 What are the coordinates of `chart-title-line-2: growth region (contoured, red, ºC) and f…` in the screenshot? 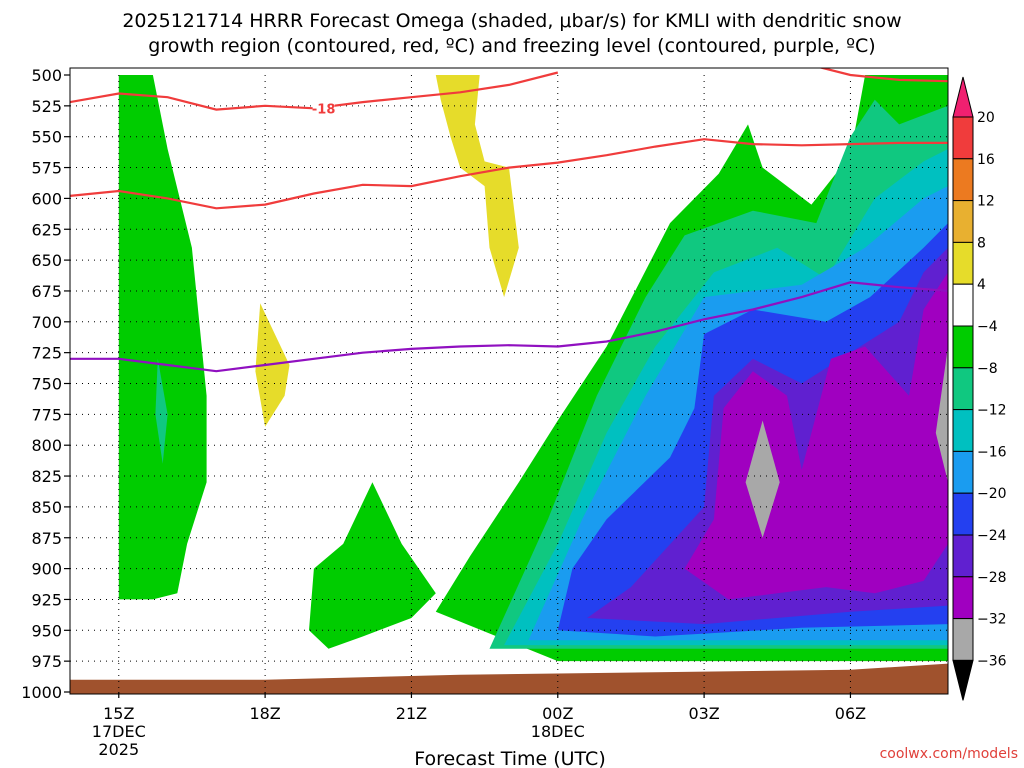 It's located at (511, 46).